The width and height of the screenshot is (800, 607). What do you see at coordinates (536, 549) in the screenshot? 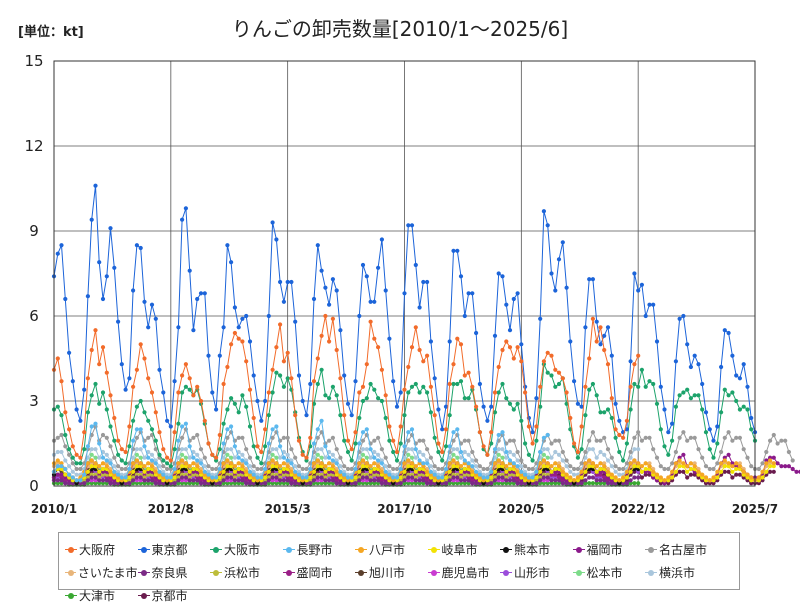
I see `legend-item: 熊本市` at bounding box center [536, 549].